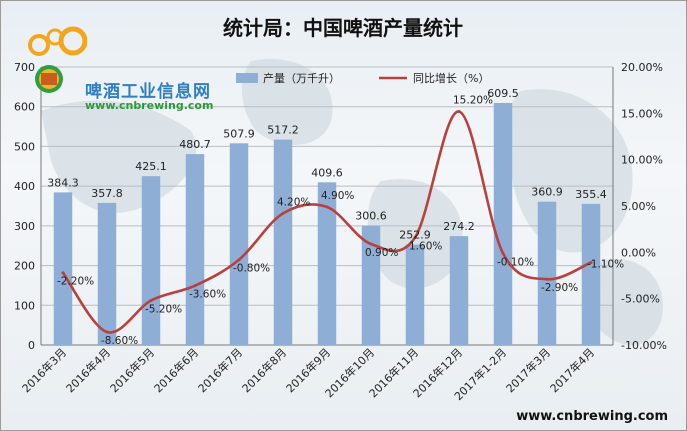  What do you see at coordinates (642, 160) in the screenshot?
I see `y-right-tick-label: 10.00%` at bounding box center [642, 160].